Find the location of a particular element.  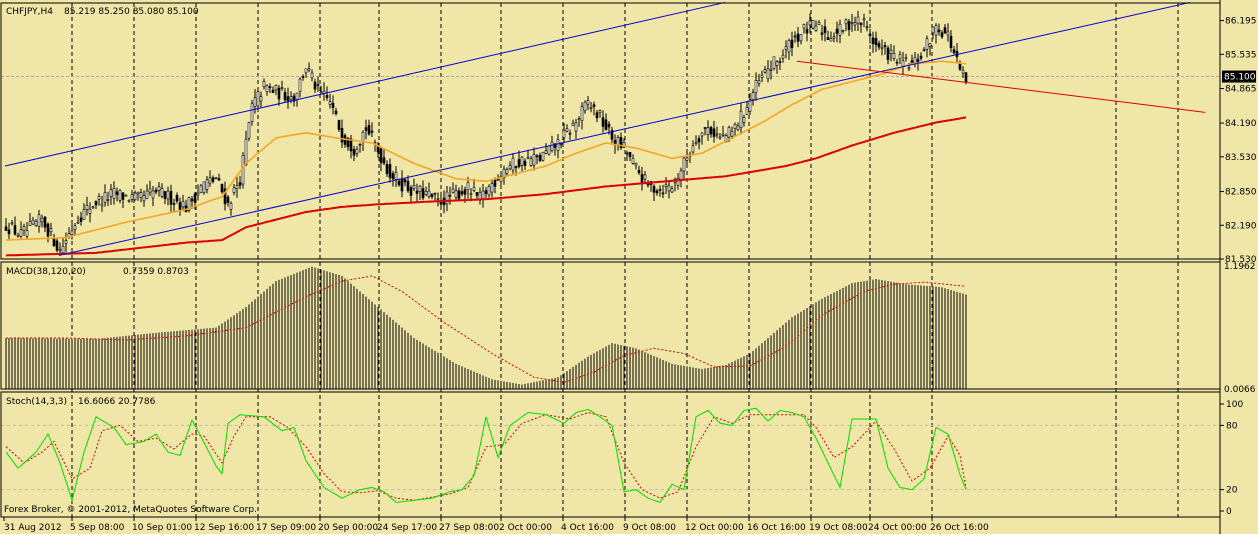

time-tick-label-0: 31 Aug 2012 is located at coordinates (33, 528).